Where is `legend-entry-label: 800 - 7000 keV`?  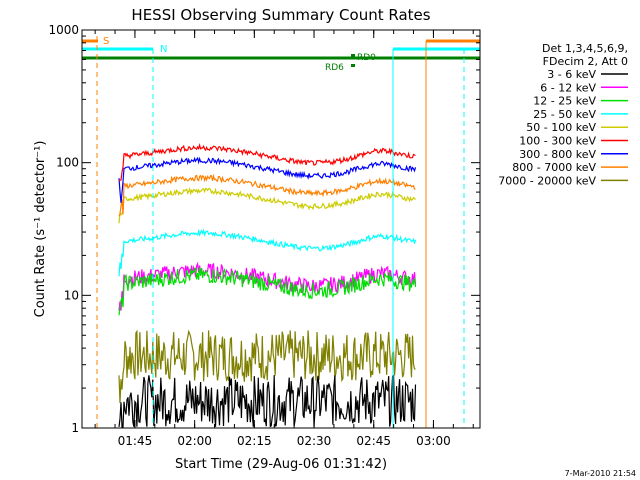
legend-entry-label: 800 - 7000 keV is located at coordinates (554, 167).